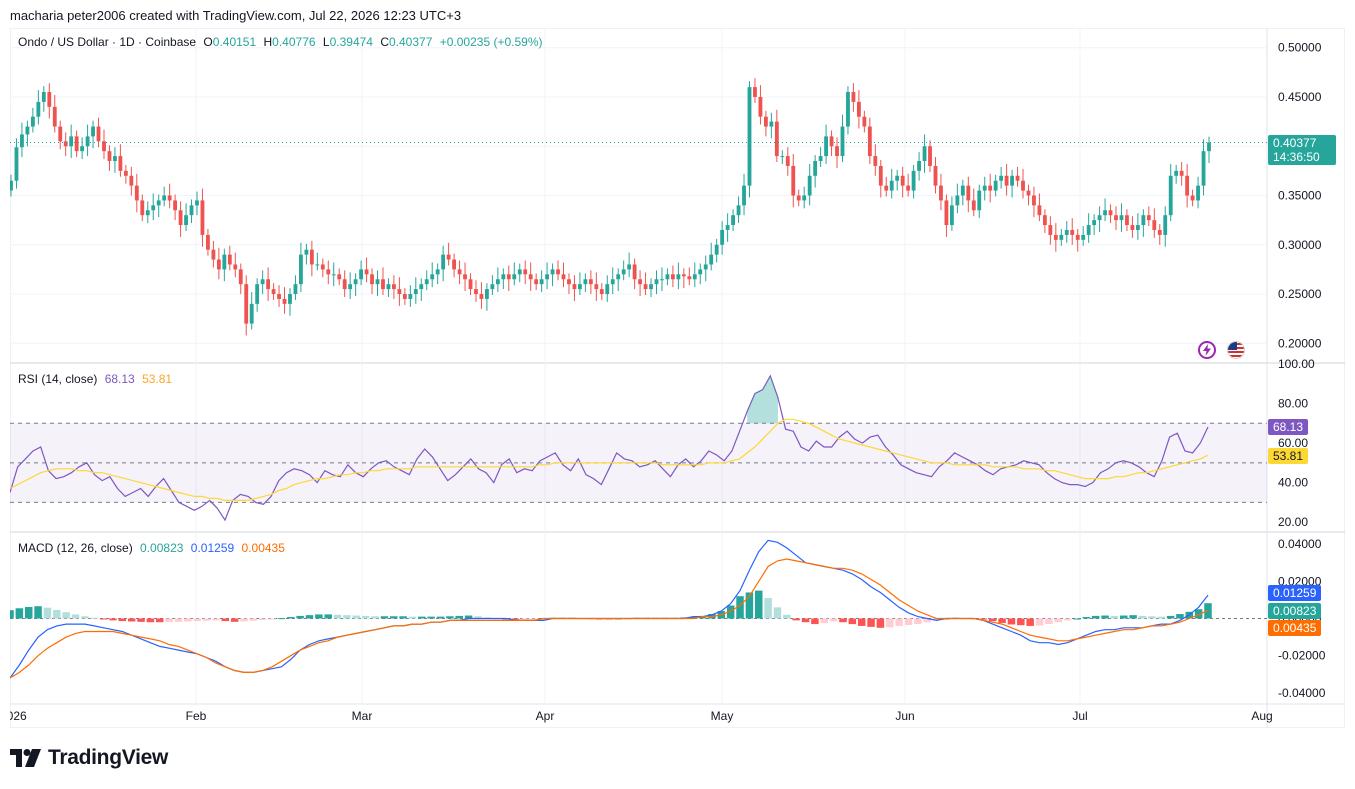  What do you see at coordinates (157, 379) in the screenshot?
I see `rsi-ma-value: 53.81` at bounding box center [157, 379].